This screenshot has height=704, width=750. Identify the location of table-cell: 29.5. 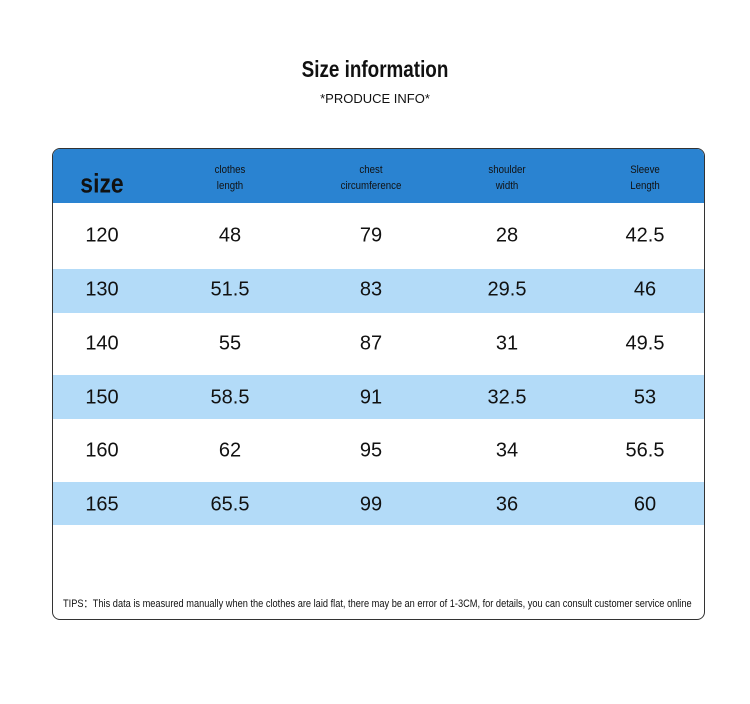
(507, 289).